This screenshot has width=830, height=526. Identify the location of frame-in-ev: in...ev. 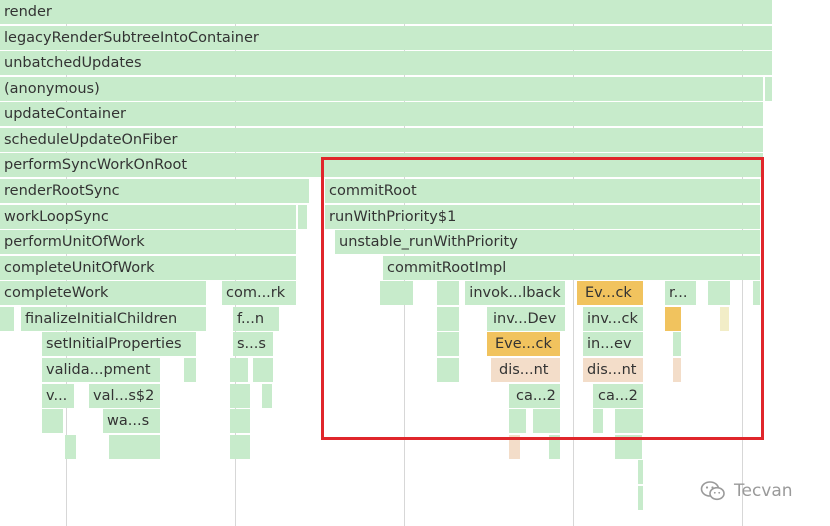
(613, 344).